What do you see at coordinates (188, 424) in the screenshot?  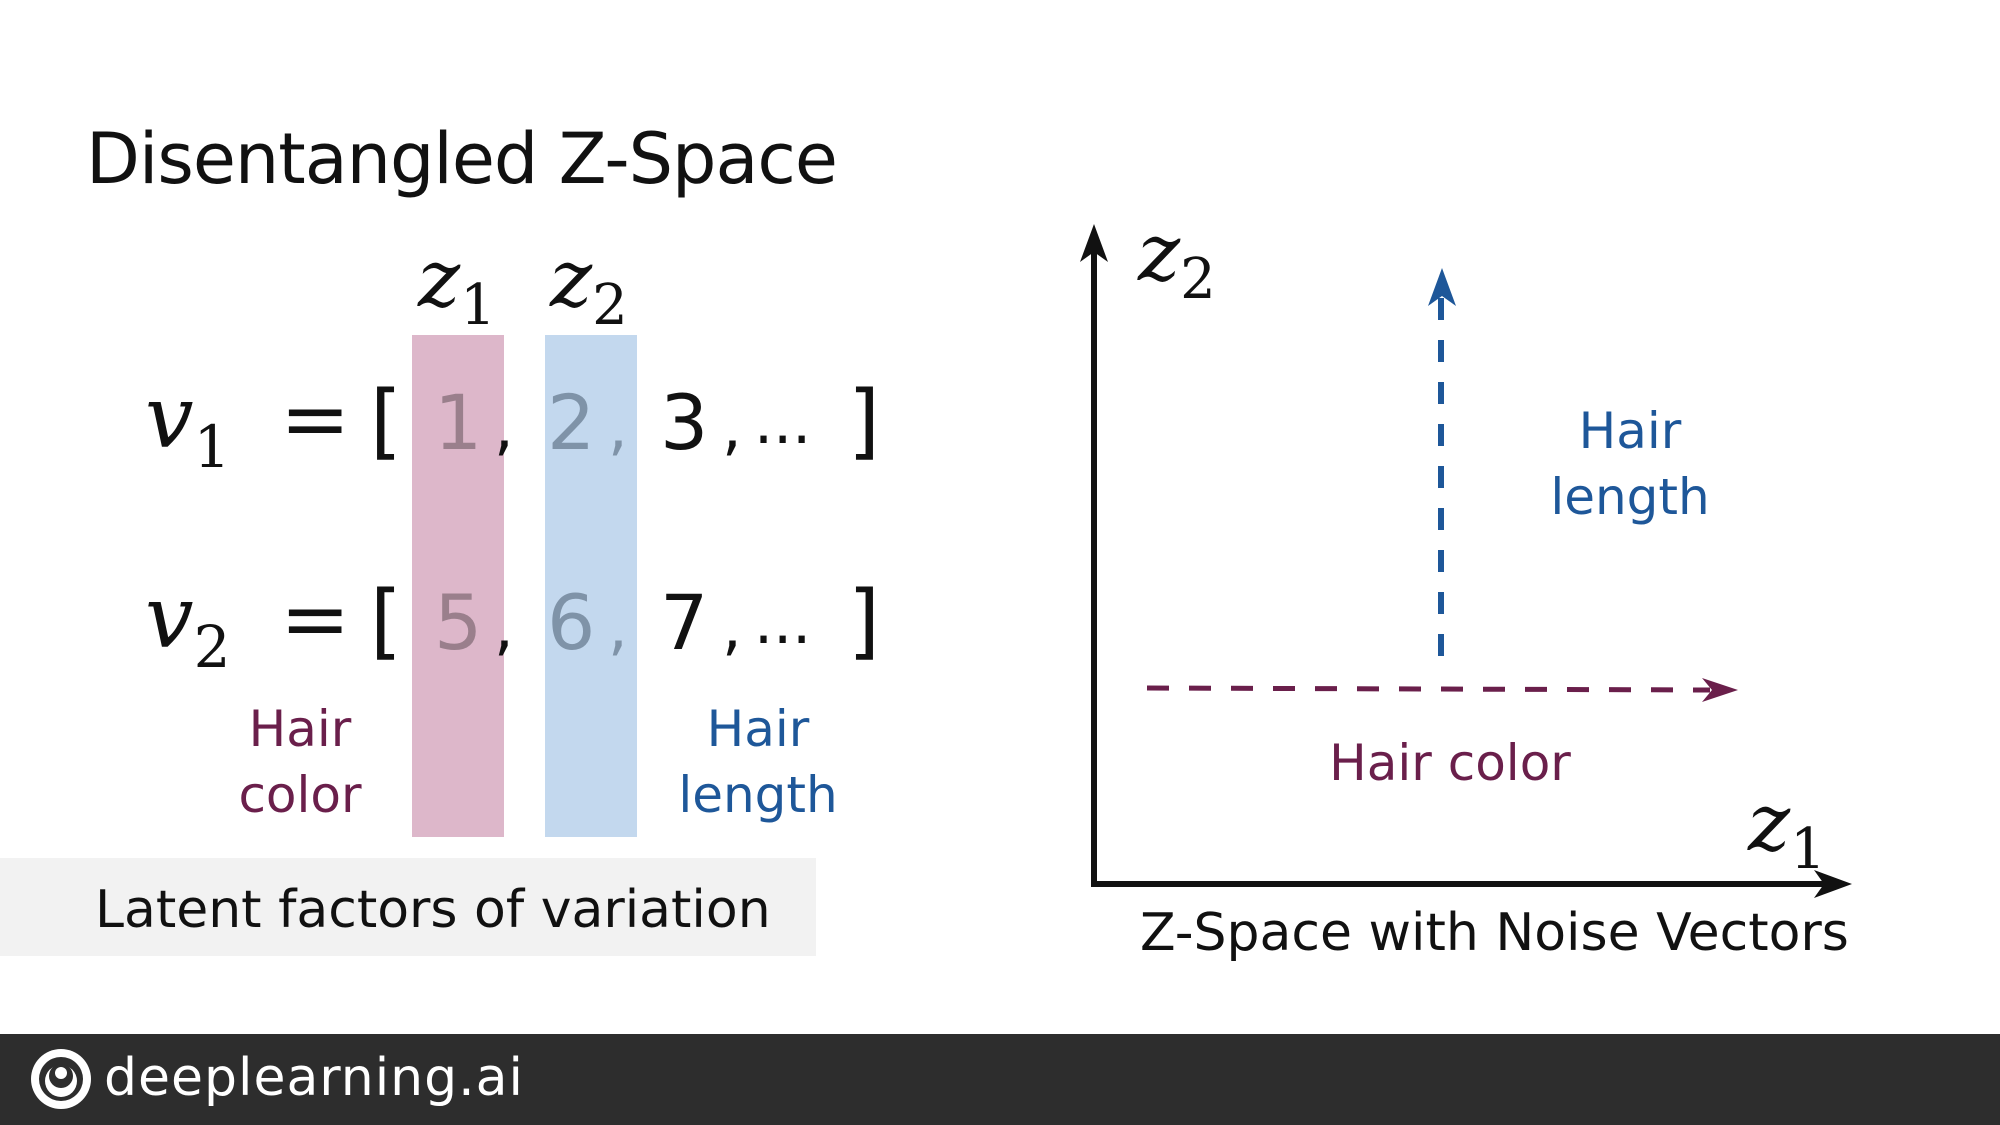 I see `vector-v1-name: v1` at bounding box center [188, 424].